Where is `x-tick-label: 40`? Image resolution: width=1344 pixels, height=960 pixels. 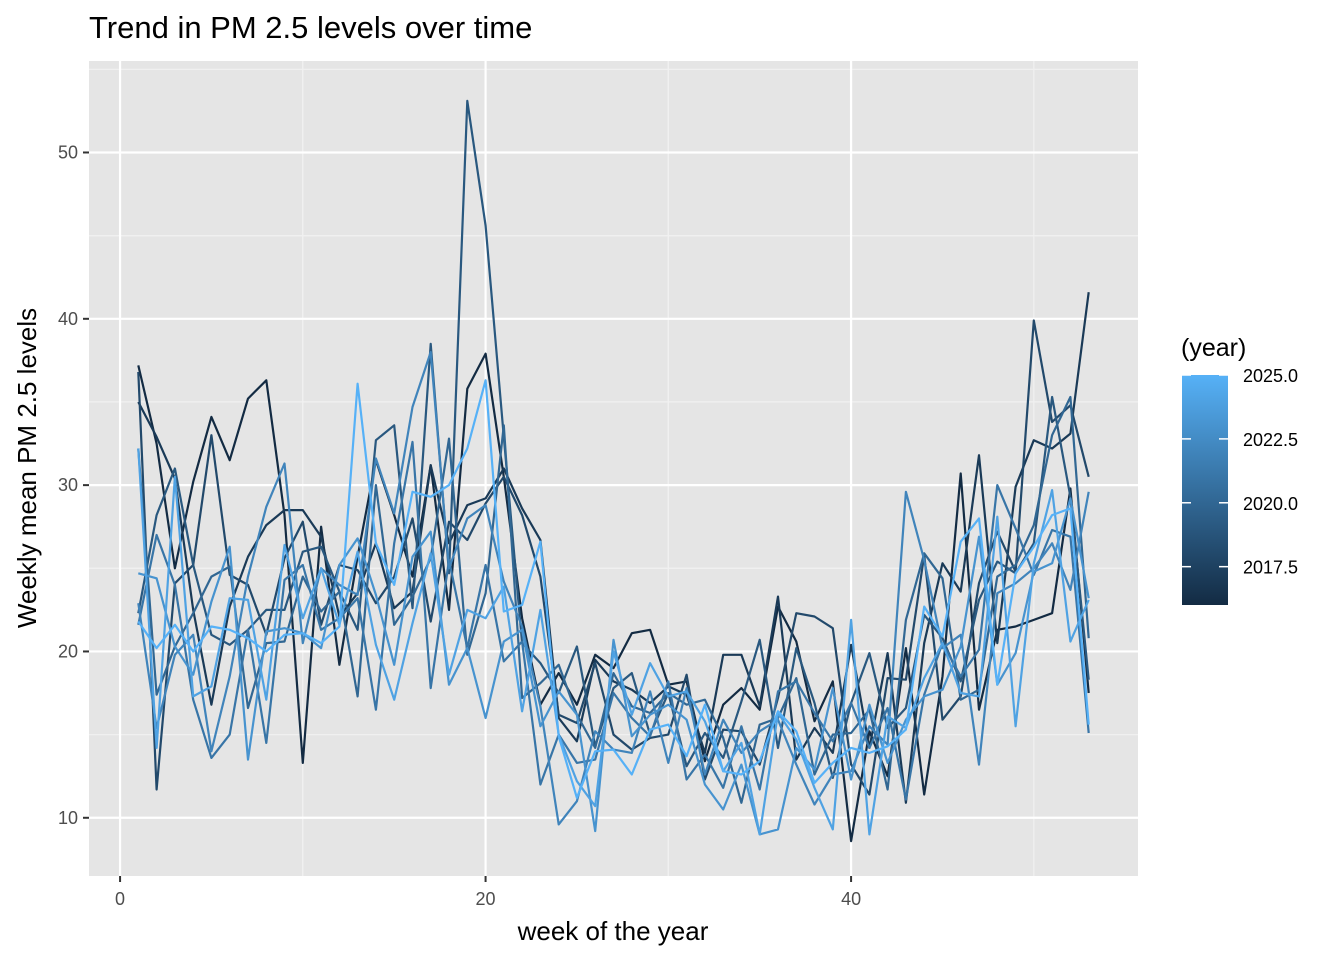 x-tick-label: 40 is located at coordinates (851, 899).